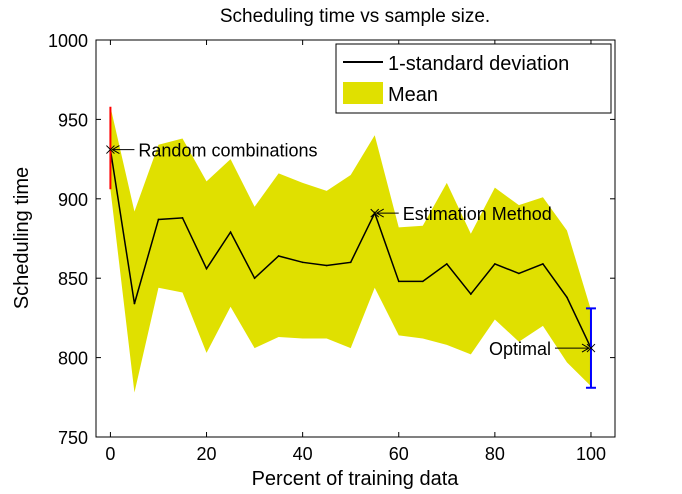  Describe the element at coordinates (73, 438) in the screenshot. I see `y-tick-label: 750` at that location.